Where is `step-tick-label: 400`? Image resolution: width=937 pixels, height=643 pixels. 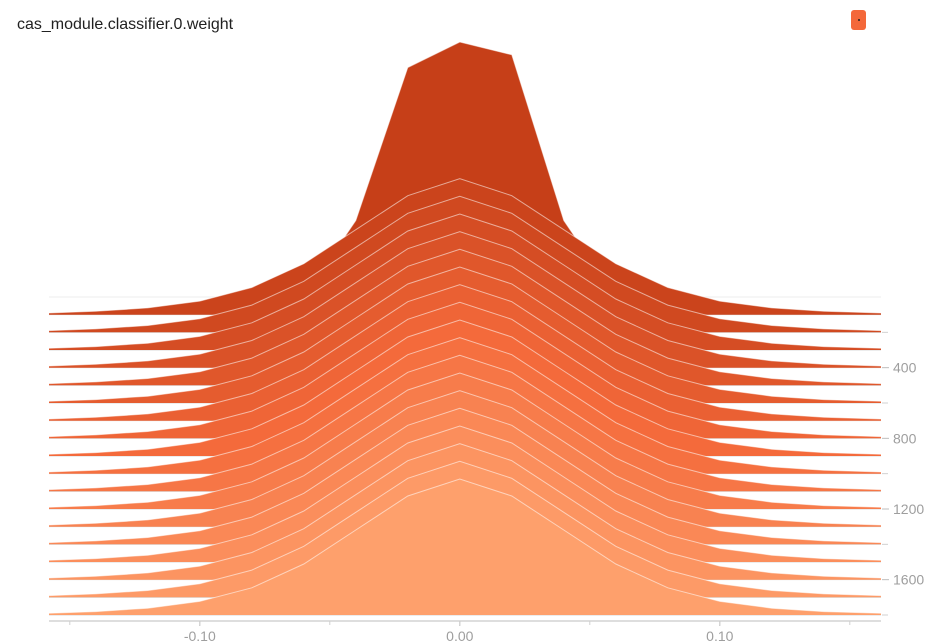 step-tick-label: 400 is located at coordinates (905, 368).